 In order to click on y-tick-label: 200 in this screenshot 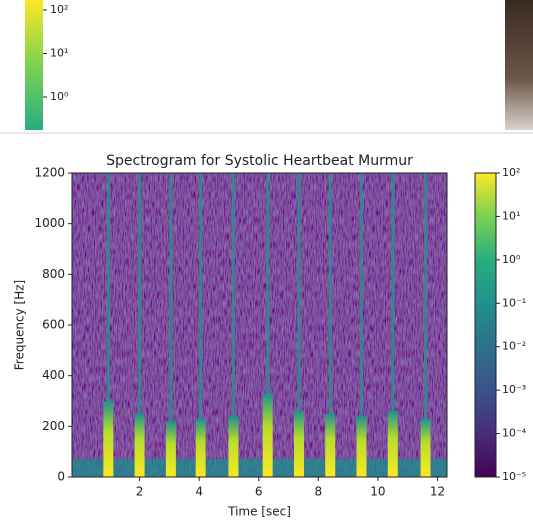, I will do `click(53, 426)`.